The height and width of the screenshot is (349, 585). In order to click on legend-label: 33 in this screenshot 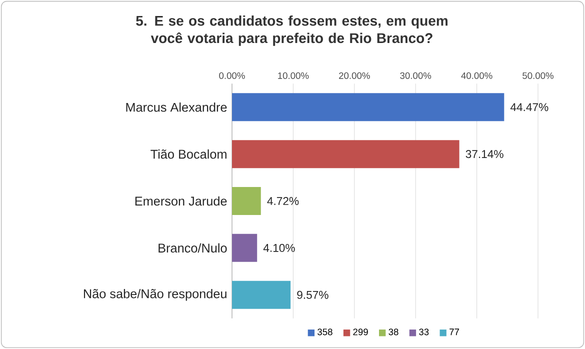, I will do `click(424, 332)`.